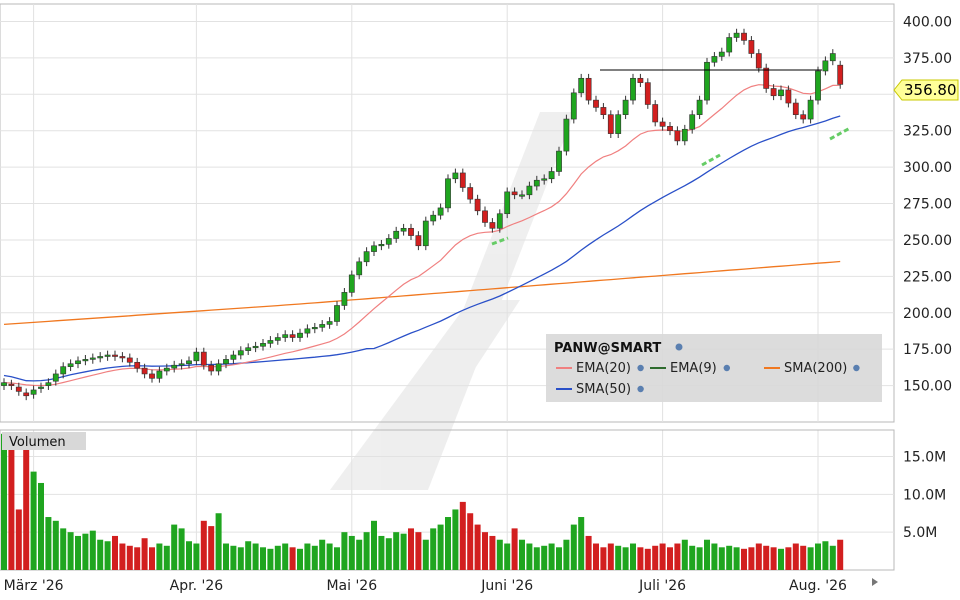 The height and width of the screenshot is (600, 960). I want to click on svg-text: EMA(20), so click(603, 368).